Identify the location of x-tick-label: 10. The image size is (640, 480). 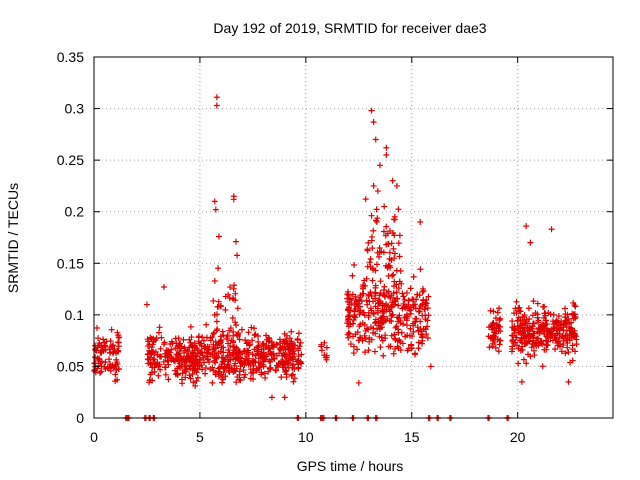
(306, 437).